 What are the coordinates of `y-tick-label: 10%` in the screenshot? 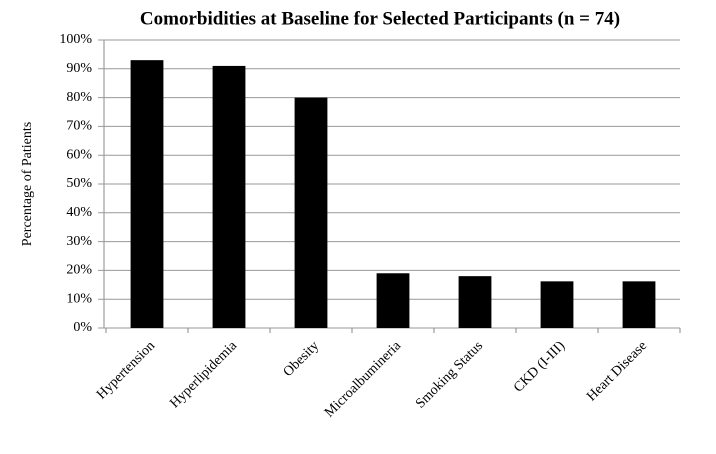 It's located at (79, 298).